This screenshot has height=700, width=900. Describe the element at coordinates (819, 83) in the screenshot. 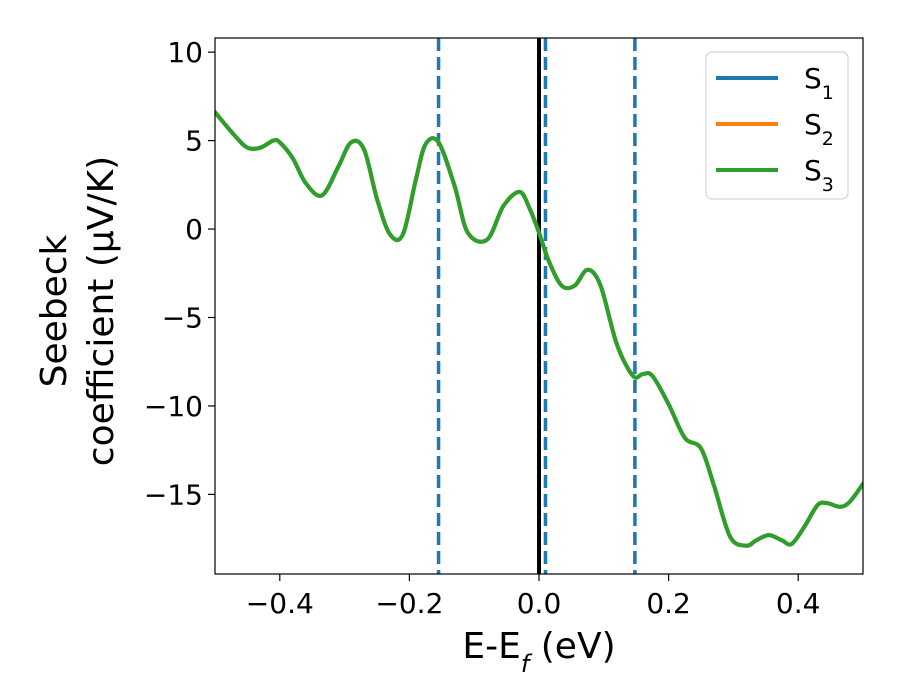

I see `legend-label-s1: S1` at that location.